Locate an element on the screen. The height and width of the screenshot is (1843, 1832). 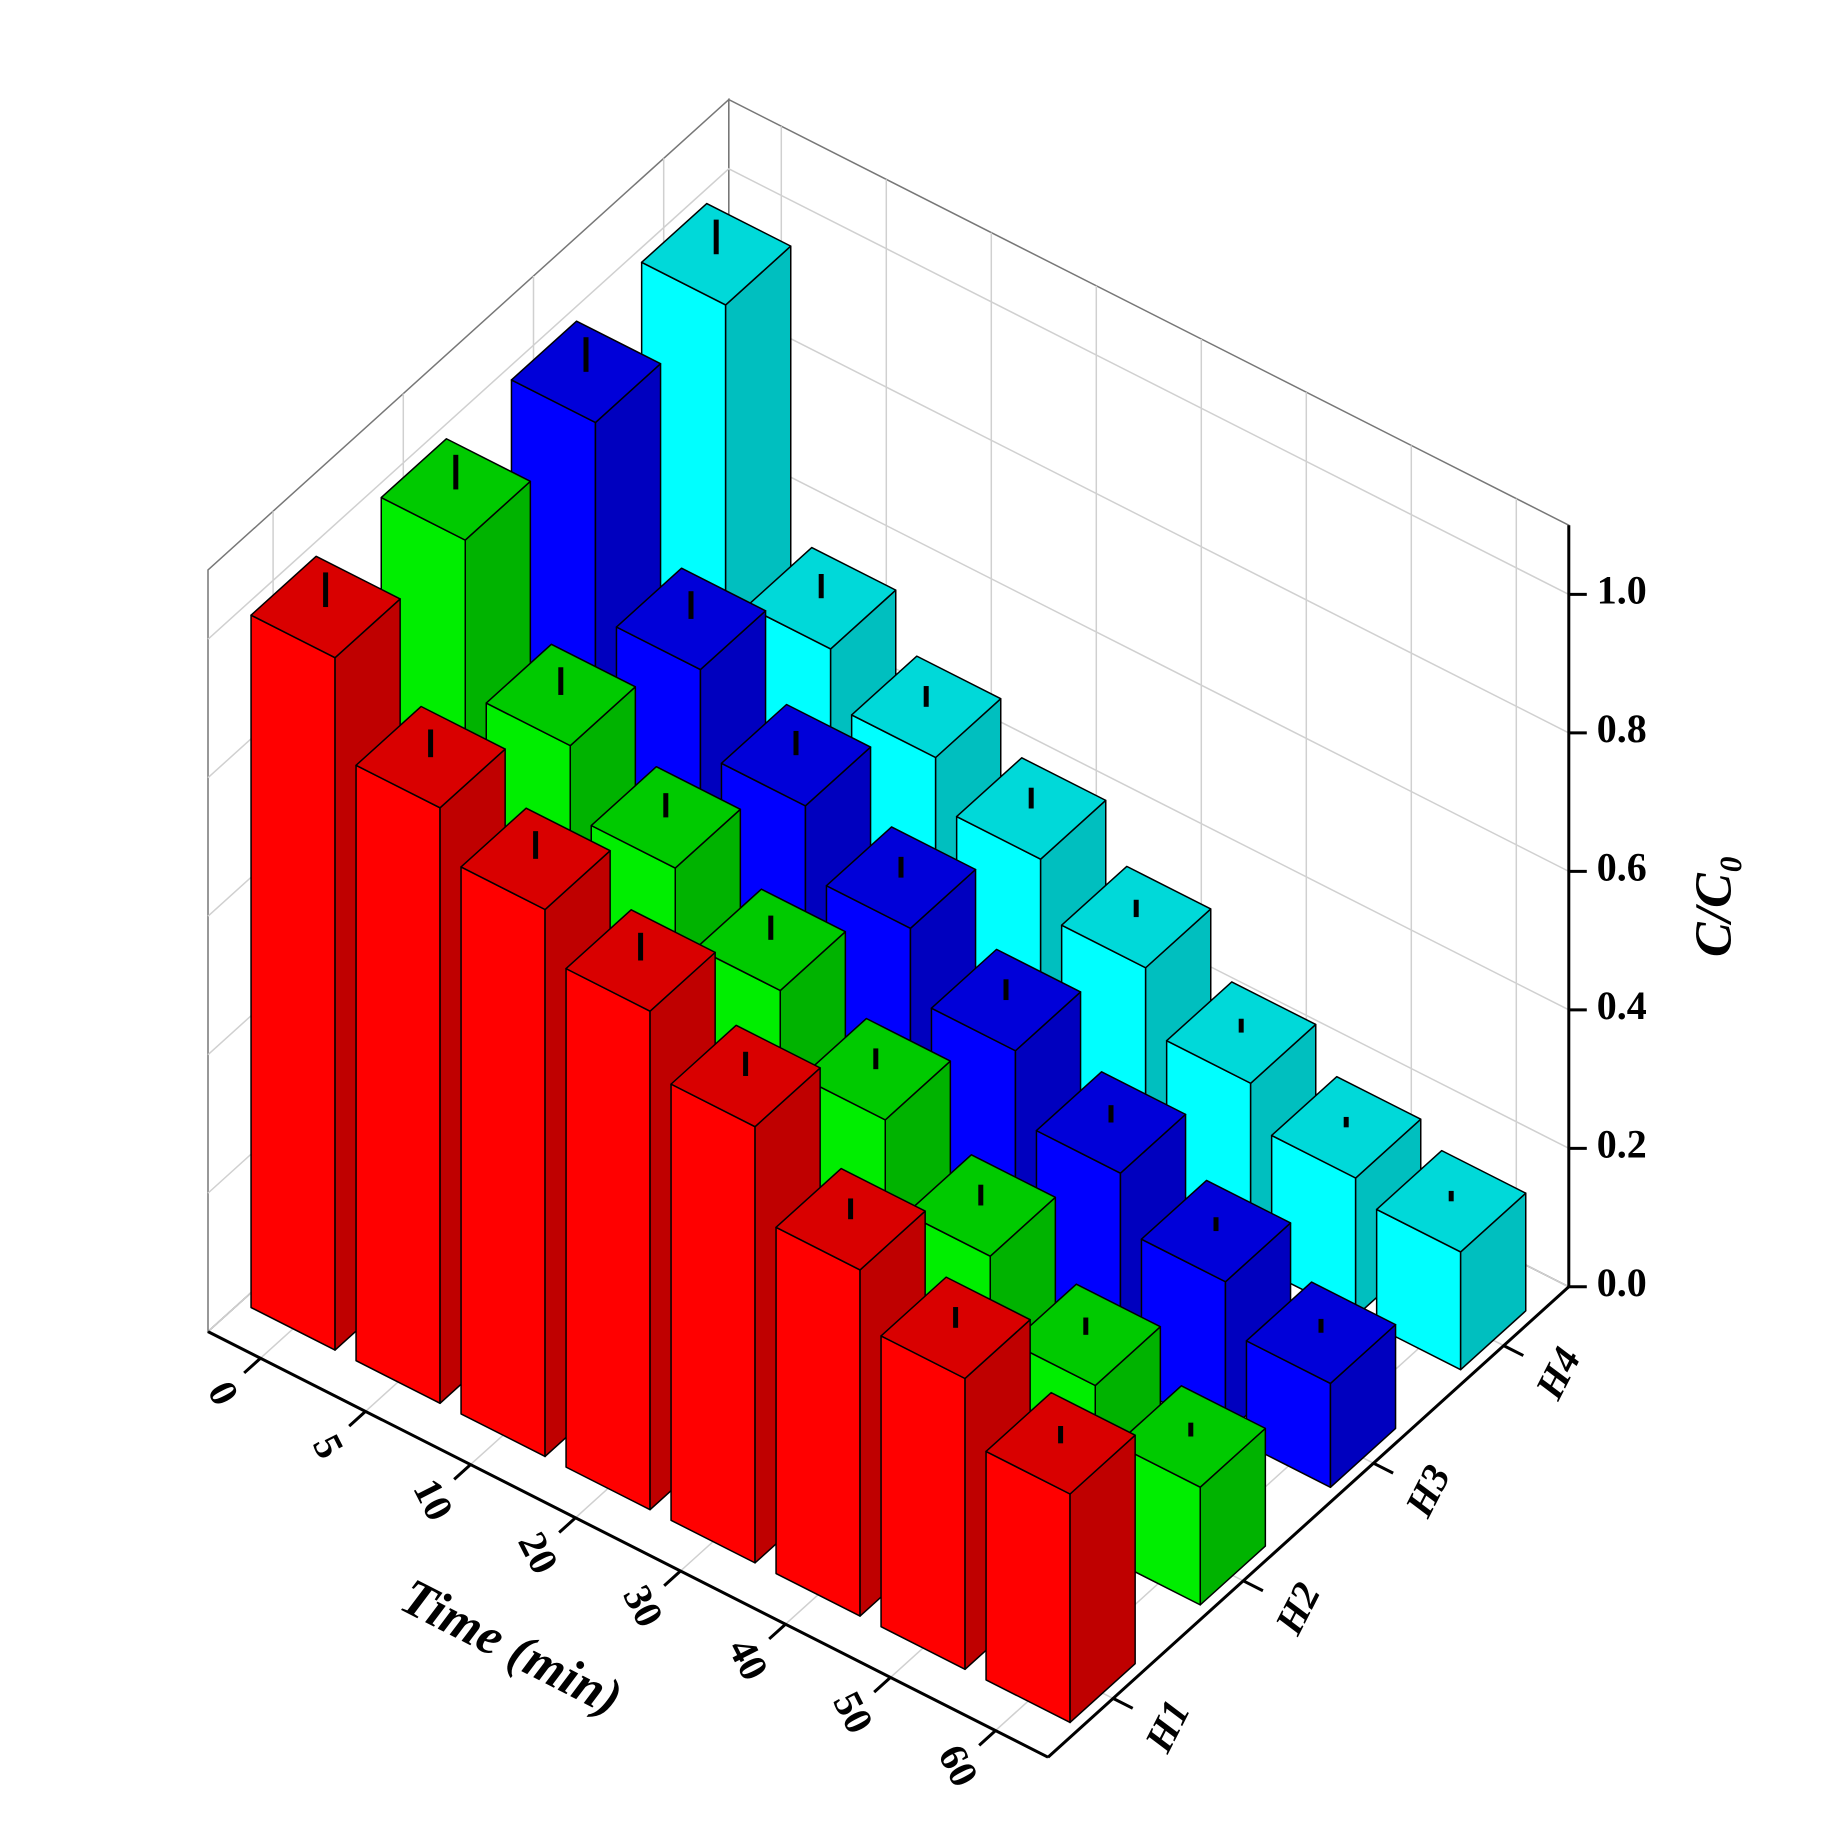
series-tick-label: H4 is located at coordinates (1558, 1373).